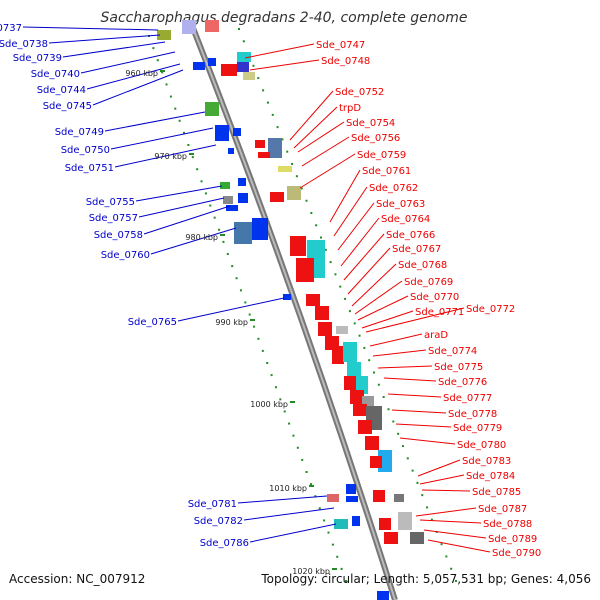 This screenshot has width=600, height=600. I want to click on reverse-gene-label: Sde_0769, so click(428, 282).